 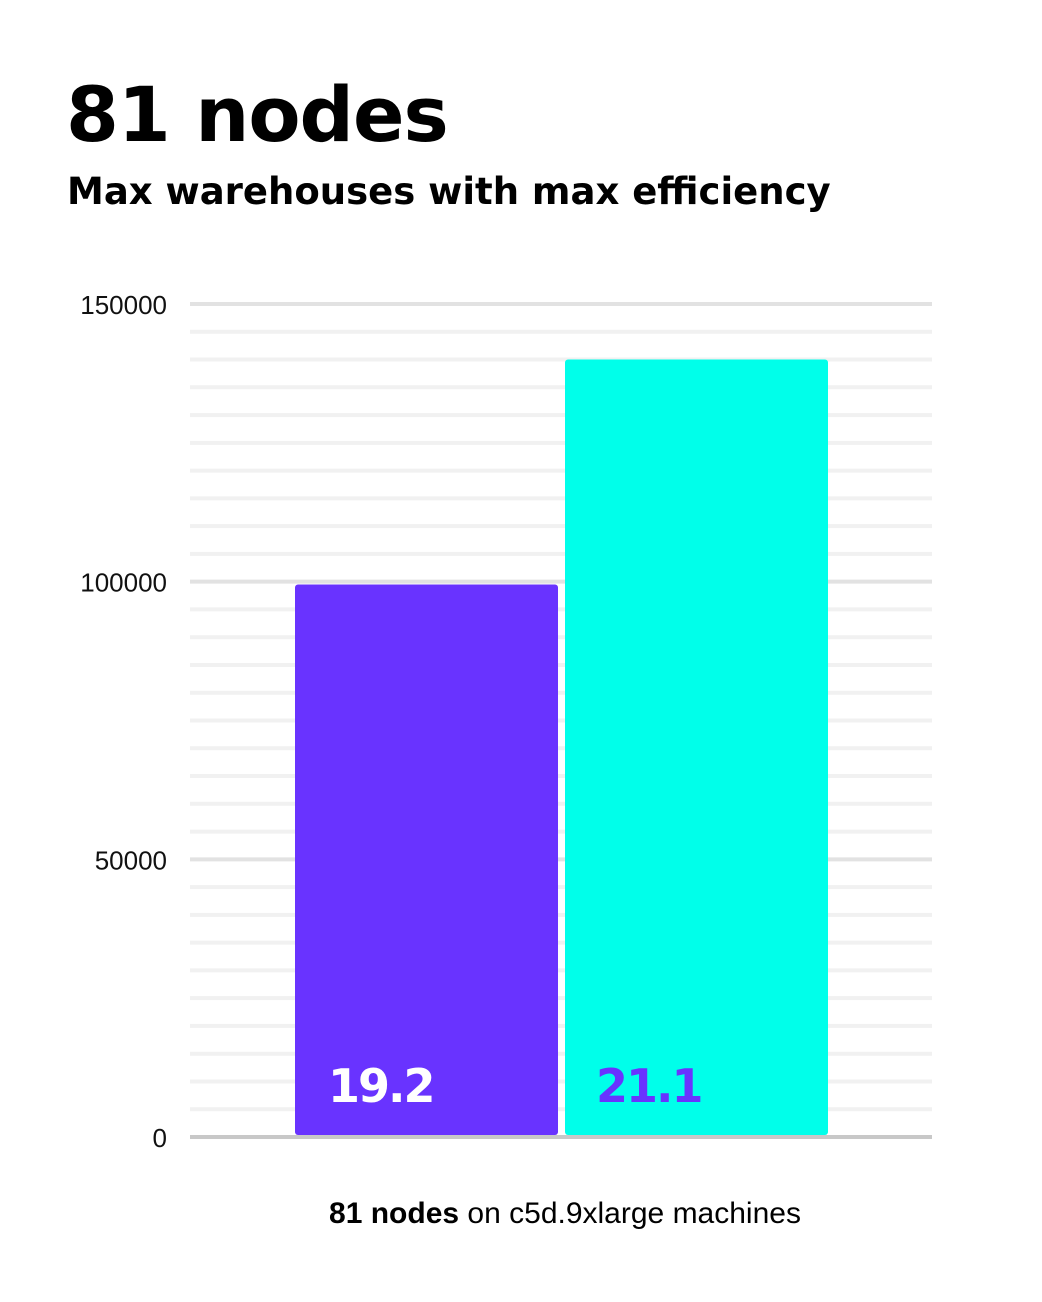 I want to click on bar-data-label: 21.1, so click(x=649, y=1086).